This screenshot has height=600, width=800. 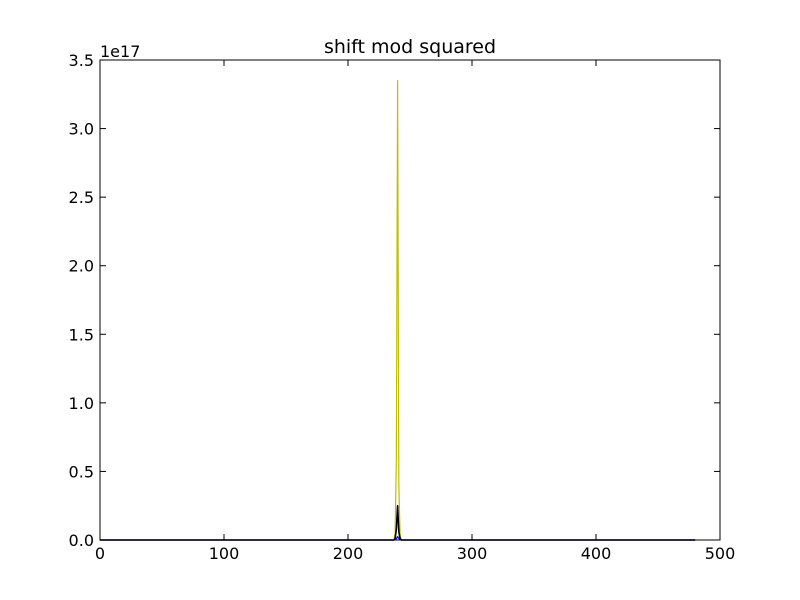 What do you see at coordinates (81, 403) in the screenshot?
I see `y-tick-label: 1.0` at bounding box center [81, 403].